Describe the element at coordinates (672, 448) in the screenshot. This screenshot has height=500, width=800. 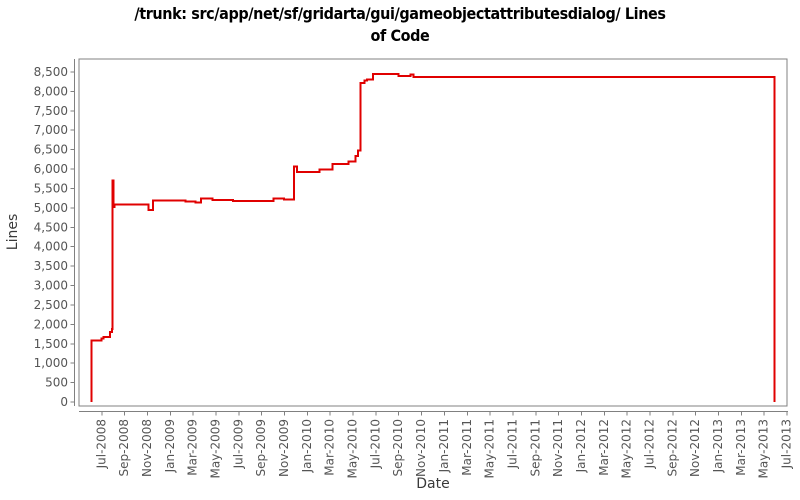
I see `x-tick-label: Sep-2012` at that location.